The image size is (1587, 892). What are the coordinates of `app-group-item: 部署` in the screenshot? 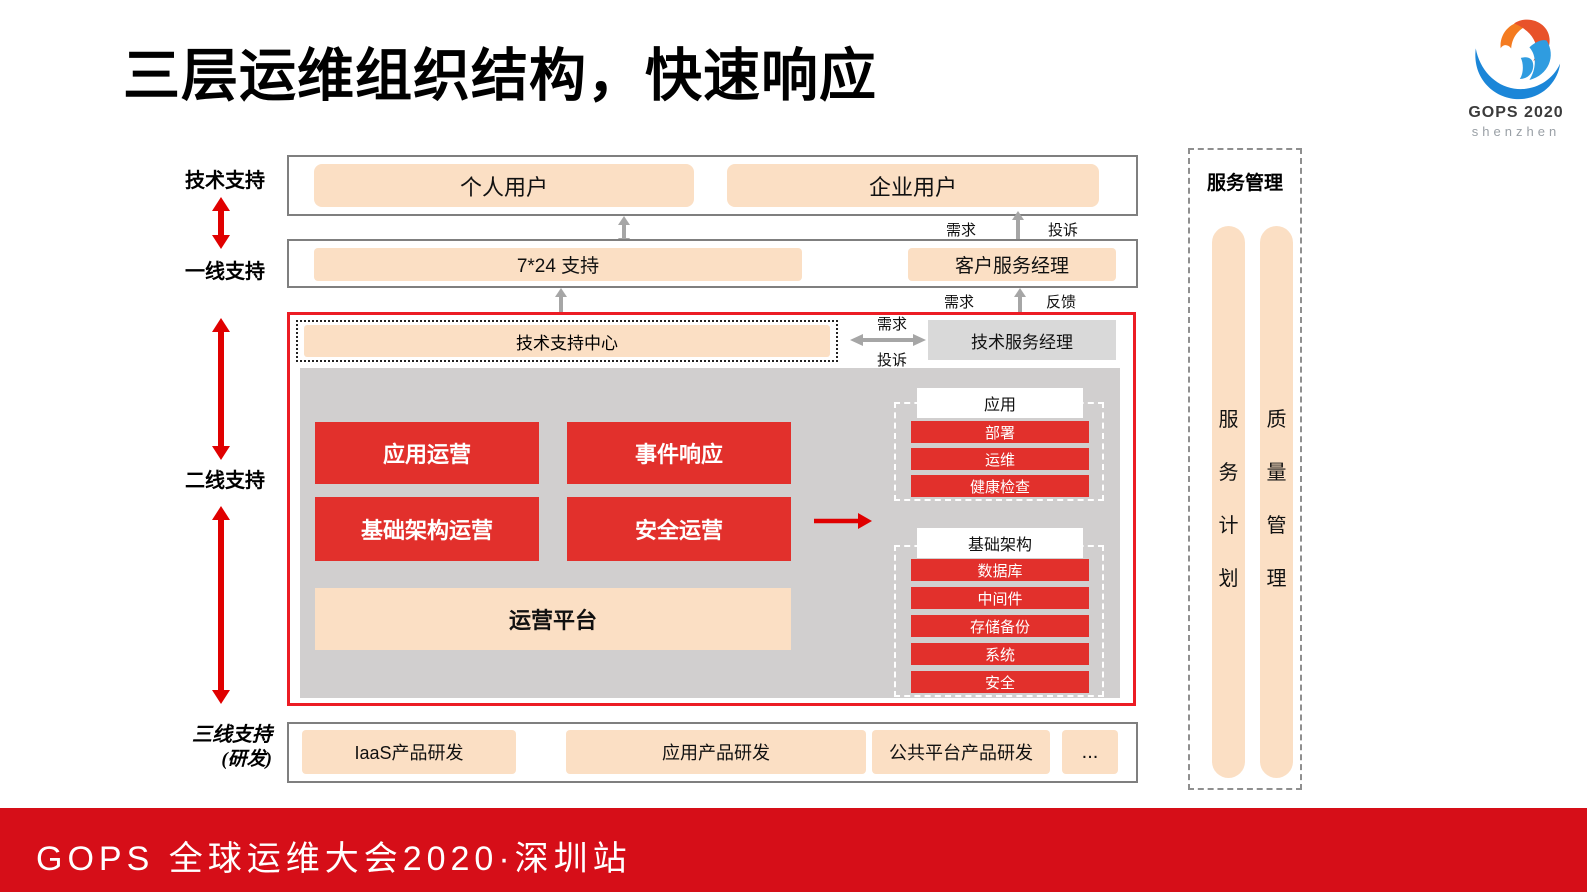 It's located at (1000, 432).